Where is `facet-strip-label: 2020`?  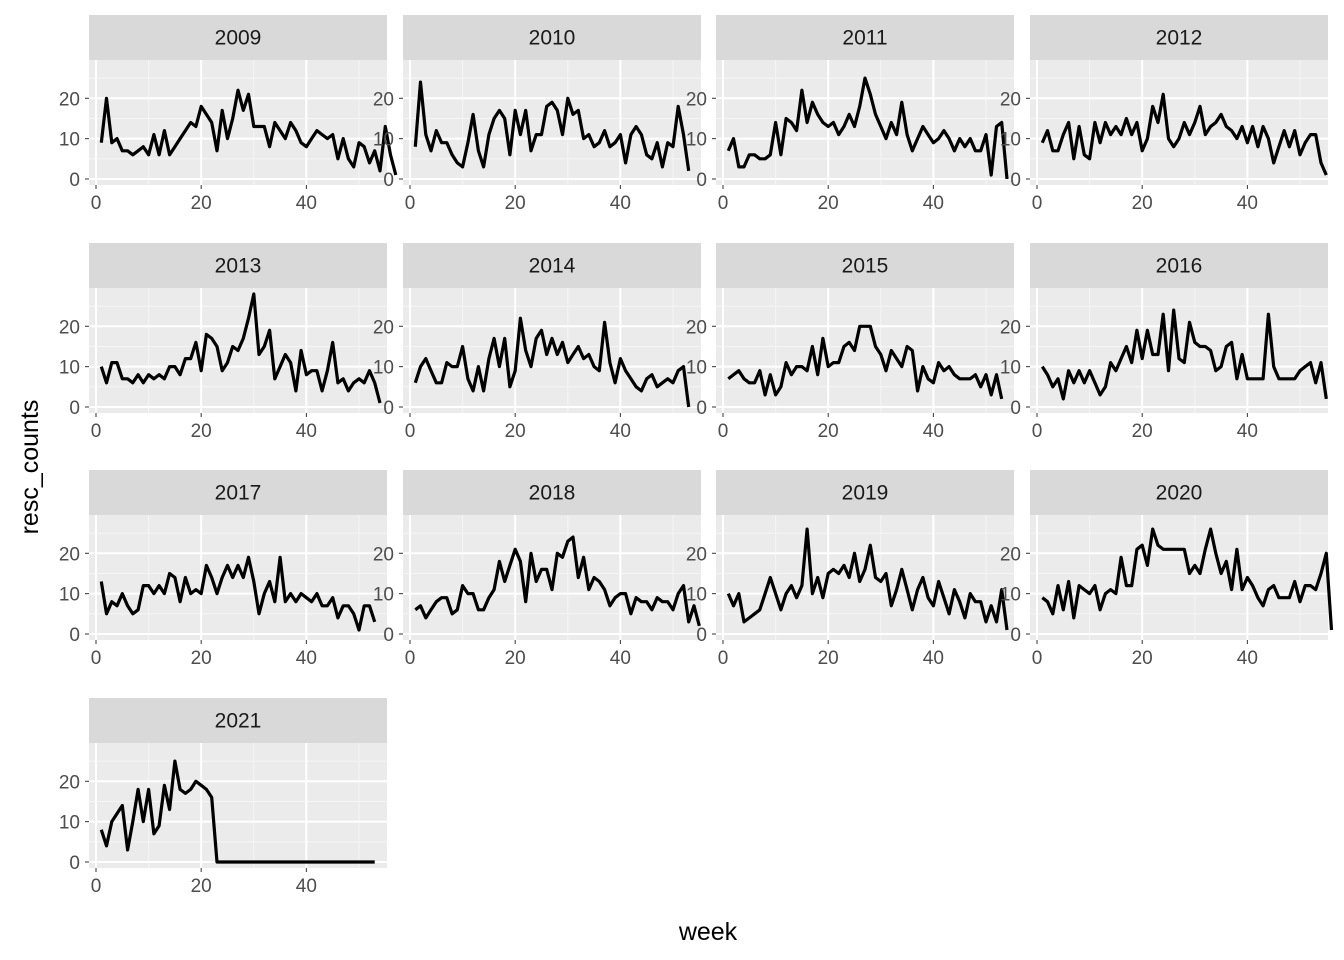
facet-strip-label: 2020 is located at coordinates (1179, 493).